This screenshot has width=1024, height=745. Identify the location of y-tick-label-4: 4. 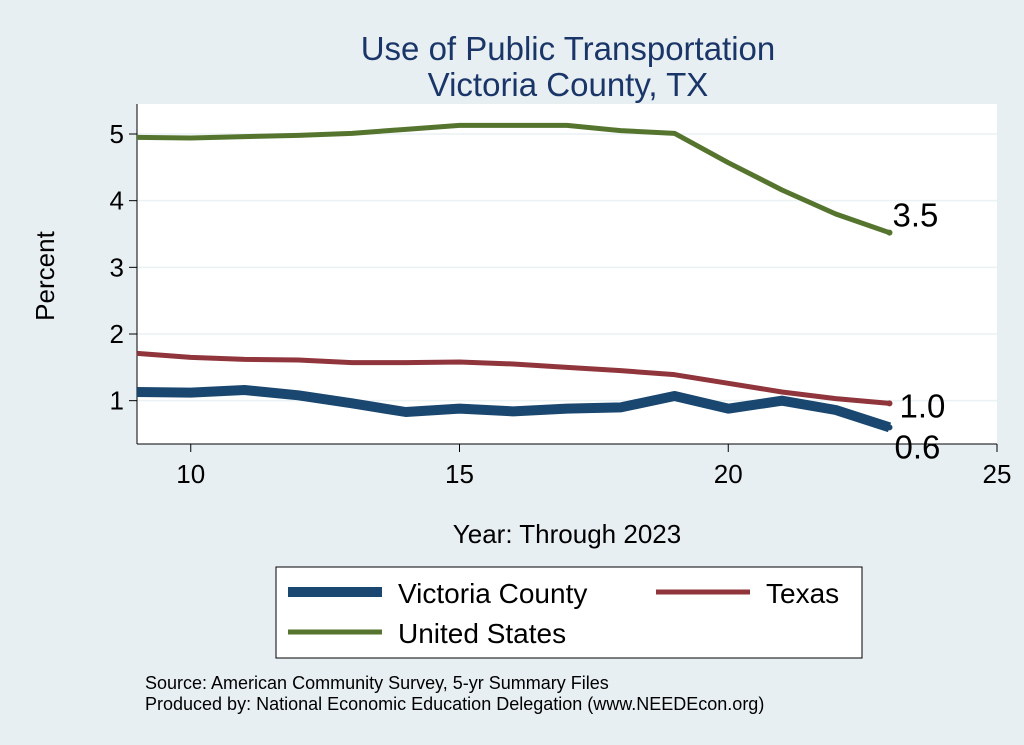
(117, 201).